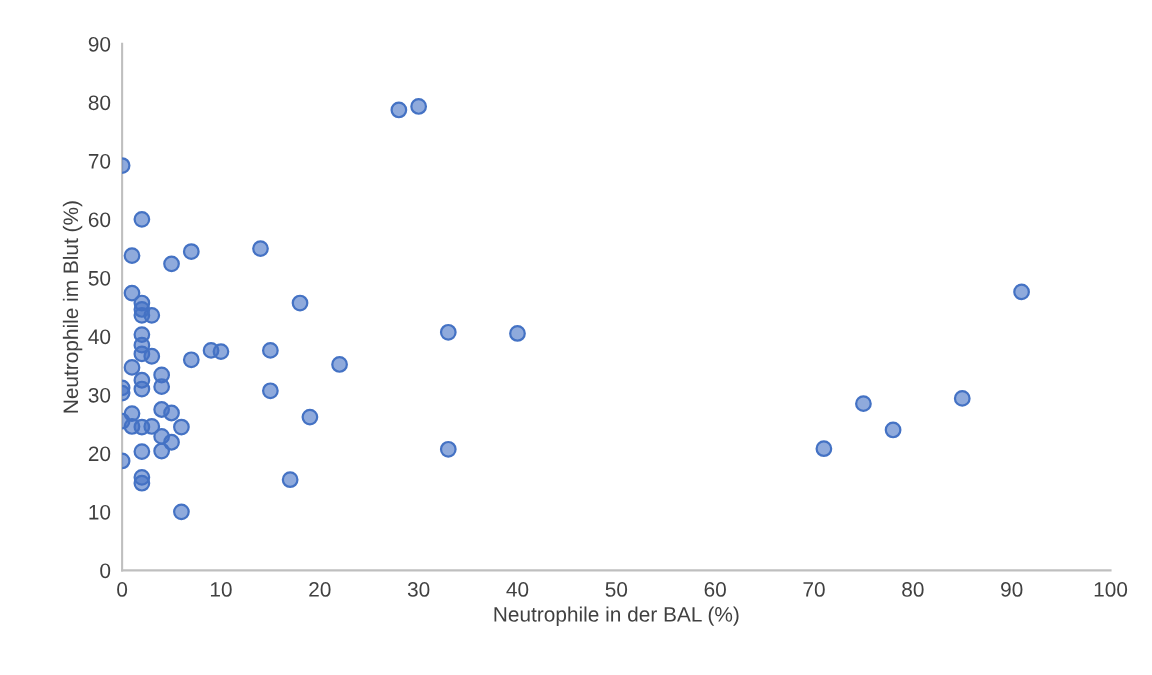 The width and height of the screenshot is (1152, 675). I want to click on x-tick-label: 40, so click(517, 589).